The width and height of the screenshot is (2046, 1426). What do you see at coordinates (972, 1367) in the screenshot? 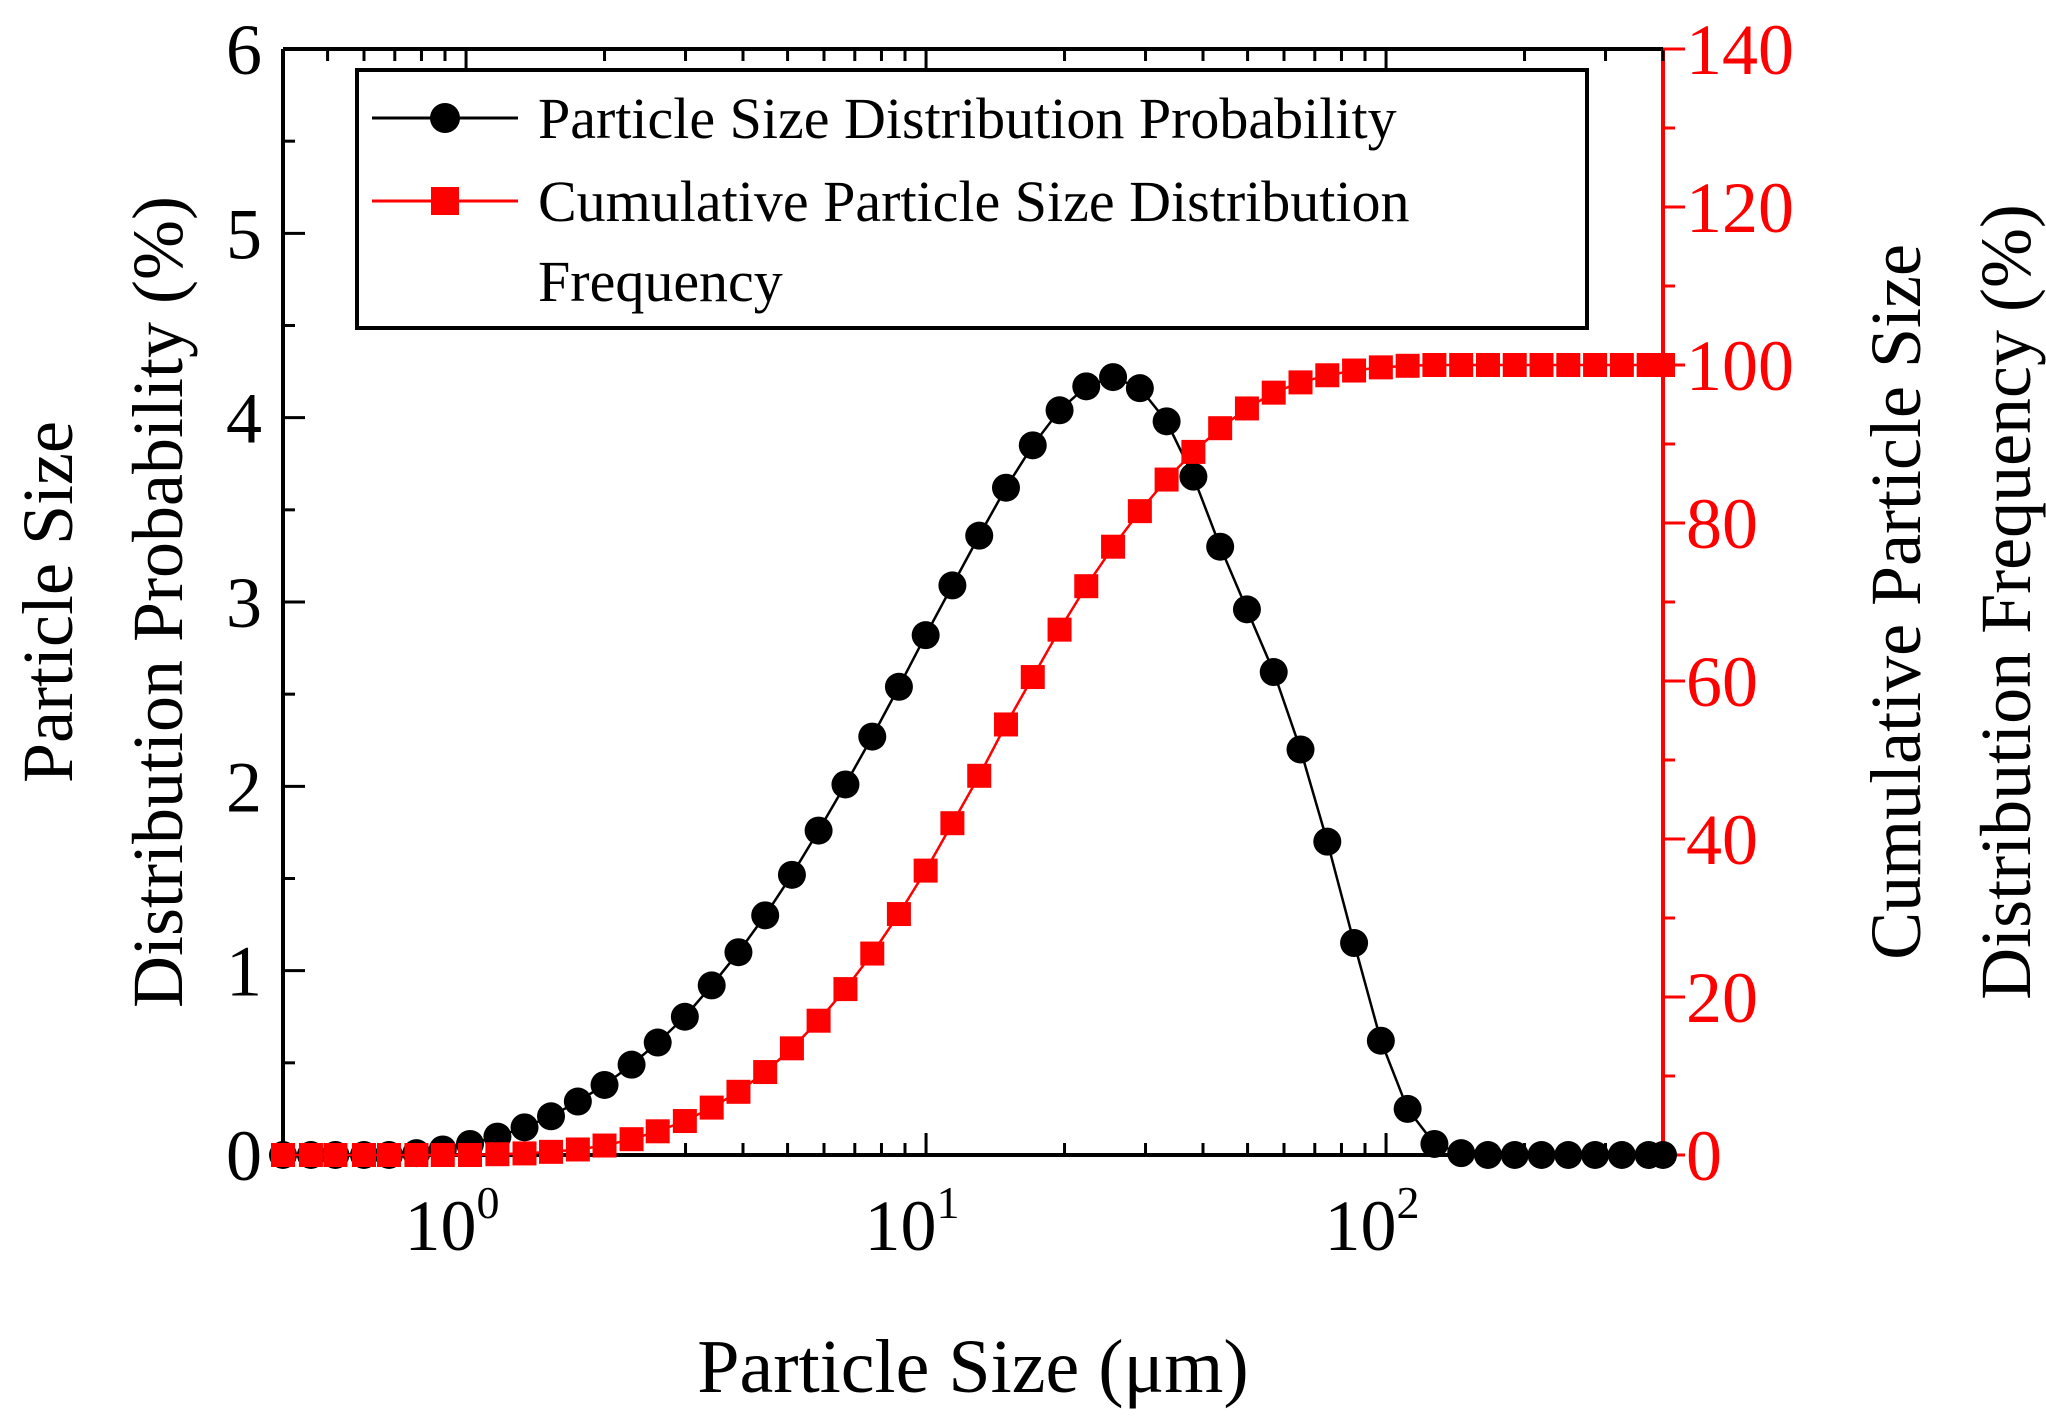
I see `x-axis-title: Particle Size (μm)` at bounding box center [972, 1367].